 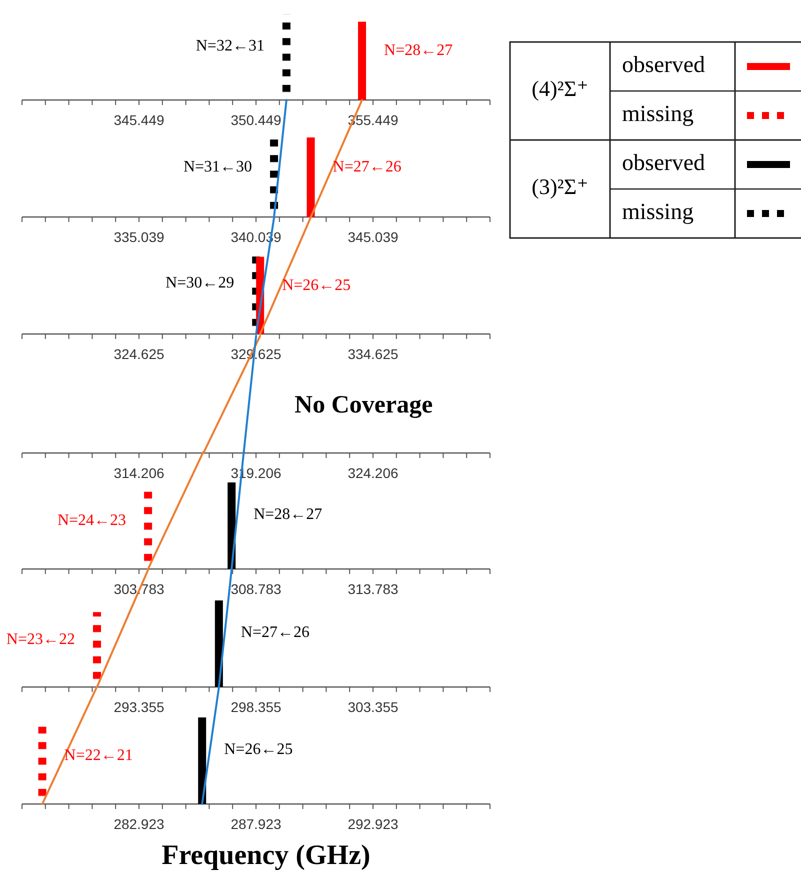 What do you see at coordinates (560, 187) in the screenshot?
I see `category-label: (3)²Σ⁺` at bounding box center [560, 187].